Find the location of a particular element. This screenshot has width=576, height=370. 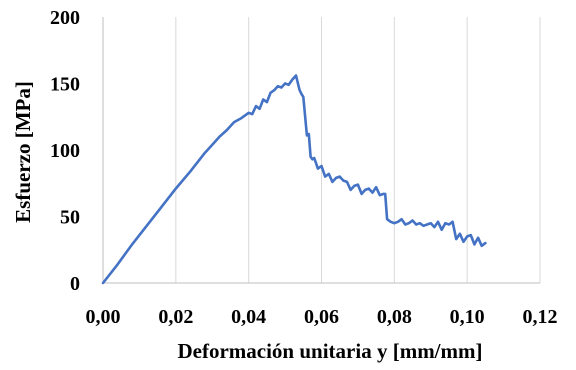

y-tick-label: 100 is located at coordinates (65, 151).